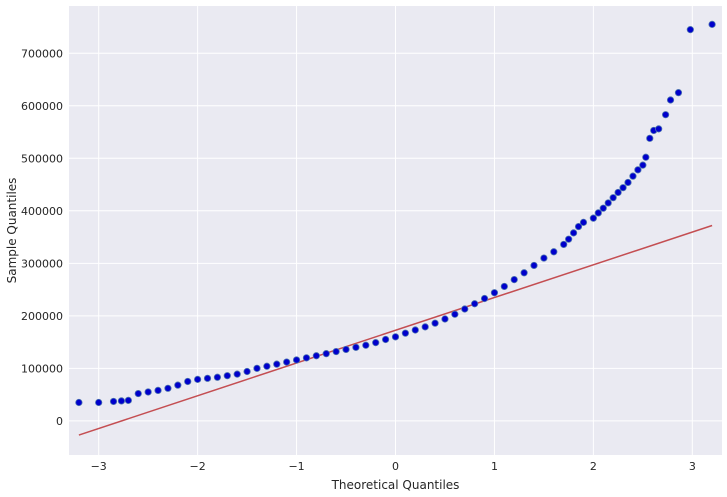 Image resolution: width=727 pixels, height=497 pixels. What do you see at coordinates (42, 368) in the screenshot?
I see `y-tick-label: 100000` at bounding box center [42, 368].